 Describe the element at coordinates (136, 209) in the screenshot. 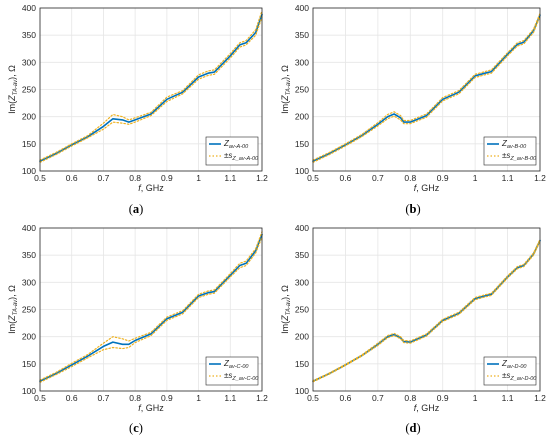

I see `panel-caption: (a)` at that location.